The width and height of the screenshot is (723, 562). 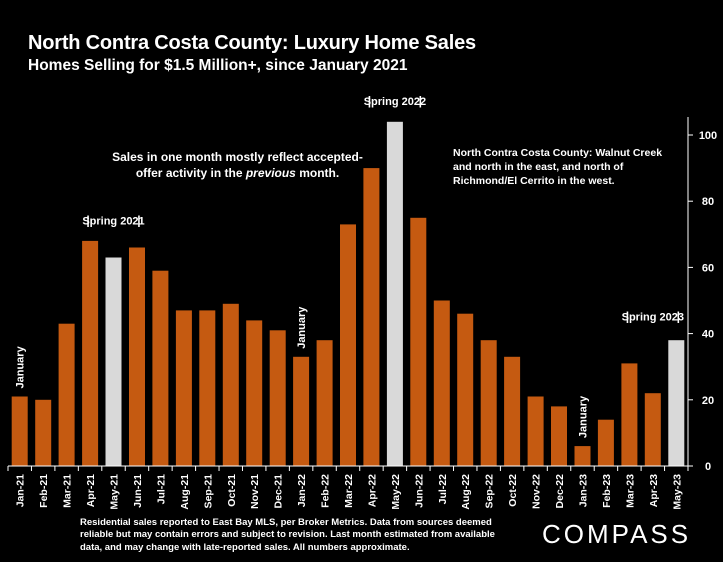 I want to click on x-tick-label: Feb-21, so click(x=44, y=491).